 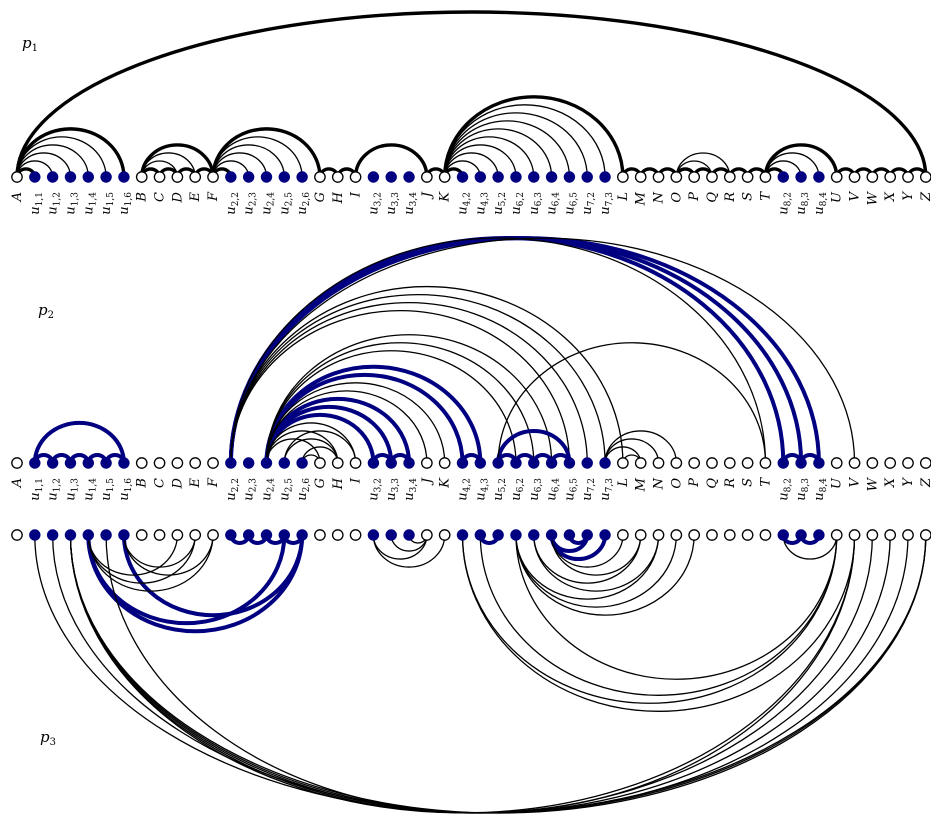 I want to click on vertex-label-mid-16: u2,6, so click(x=303, y=489).